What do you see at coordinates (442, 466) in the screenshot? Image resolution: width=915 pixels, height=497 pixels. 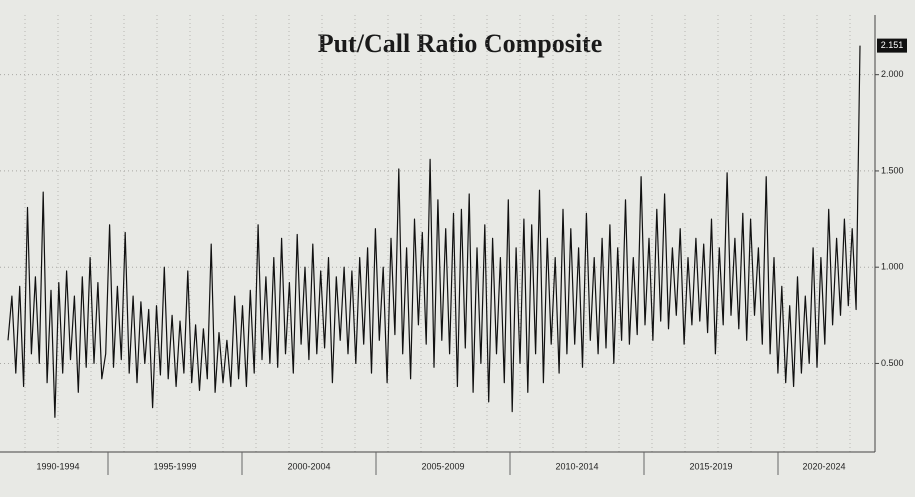 I see `x-tick-label: 2005-2009` at bounding box center [442, 466].